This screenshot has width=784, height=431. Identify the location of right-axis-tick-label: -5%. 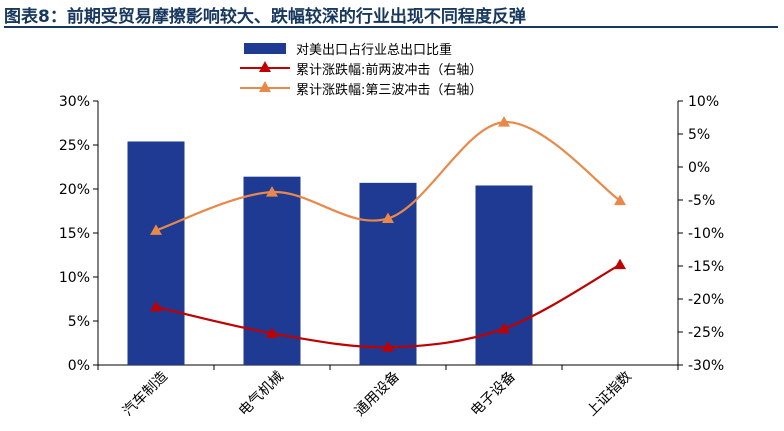
(701, 201).